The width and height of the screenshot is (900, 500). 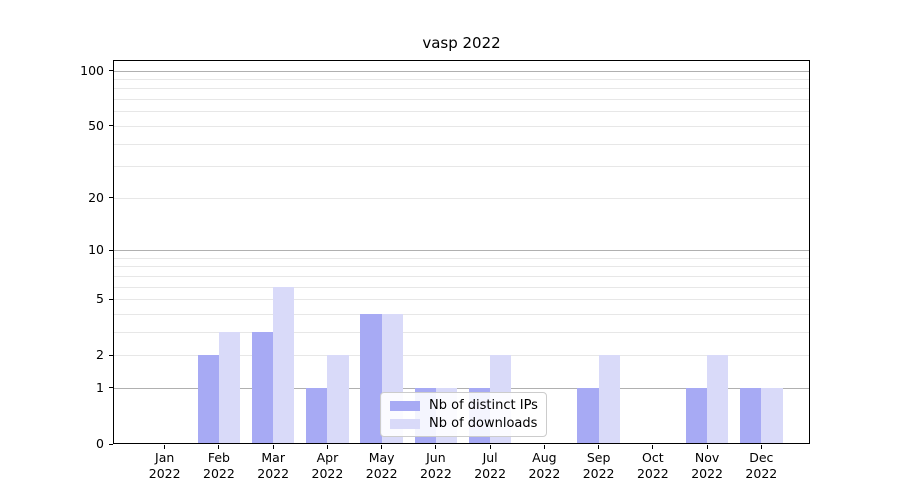 I want to click on legend-row: Nb of distinct IPs, so click(x=465, y=405).